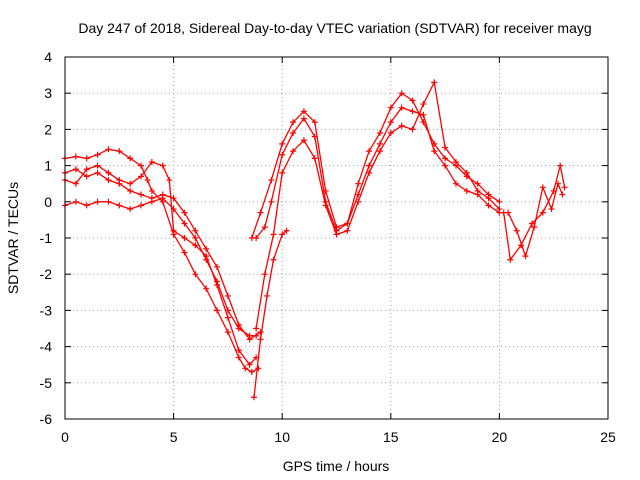 This screenshot has width=640, height=480. I want to click on y-tick-labels: -6 -5 -4 -3 -2 -1 0 1 2 3 4, so click(46, 238).